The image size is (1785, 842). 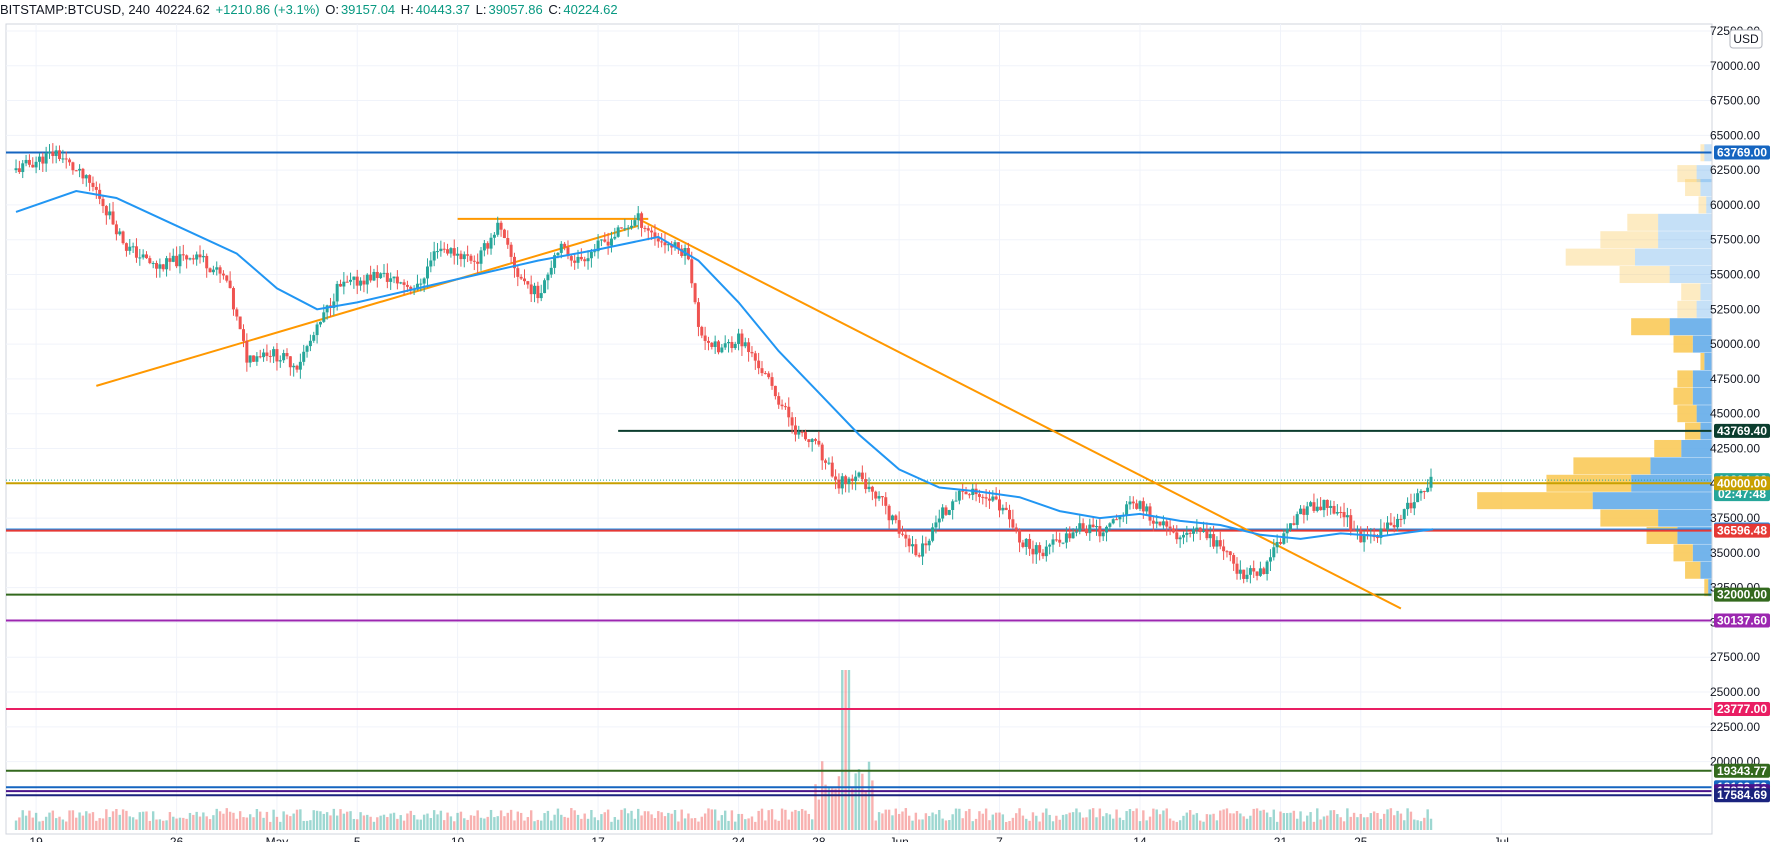 I want to click on currency-badge: USD, so click(x=1746, y=39).